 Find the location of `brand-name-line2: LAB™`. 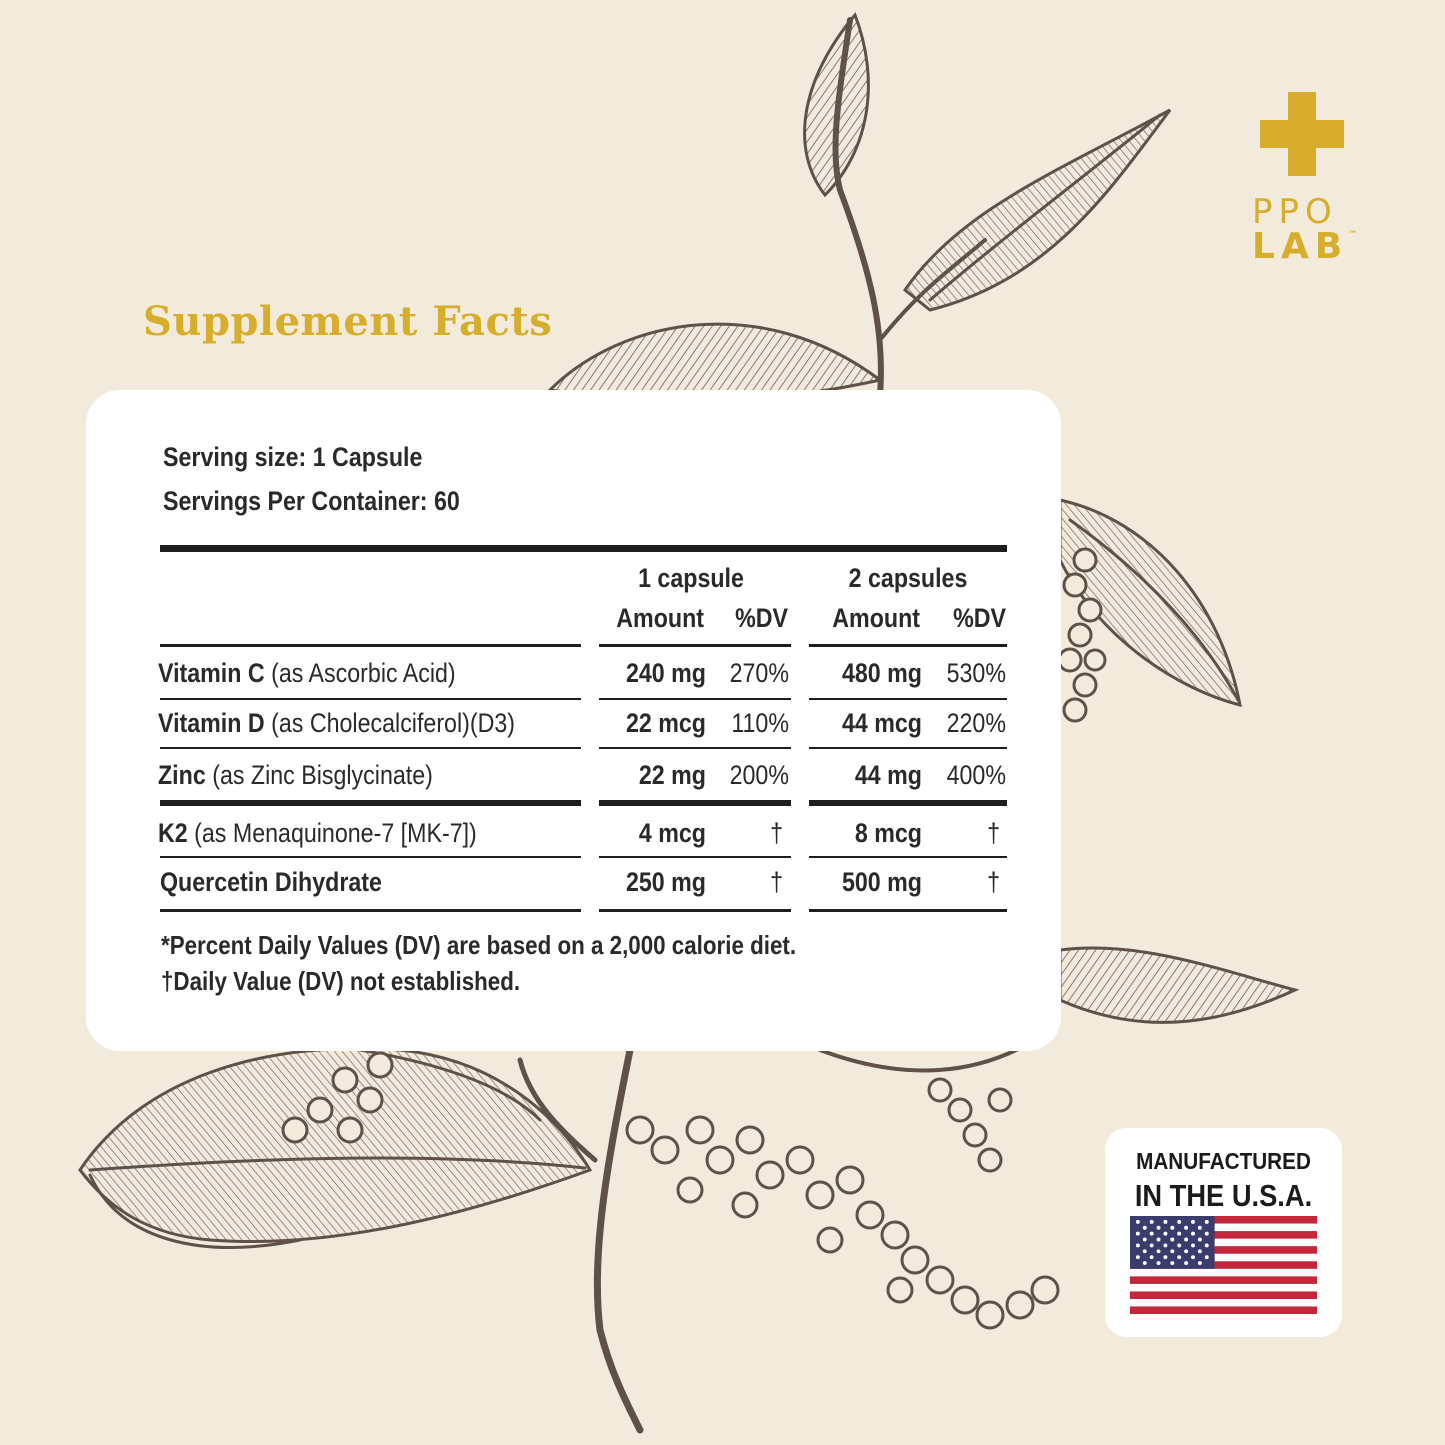

brand-name-line2: LAB™ is located at coordinates (1305, 246).